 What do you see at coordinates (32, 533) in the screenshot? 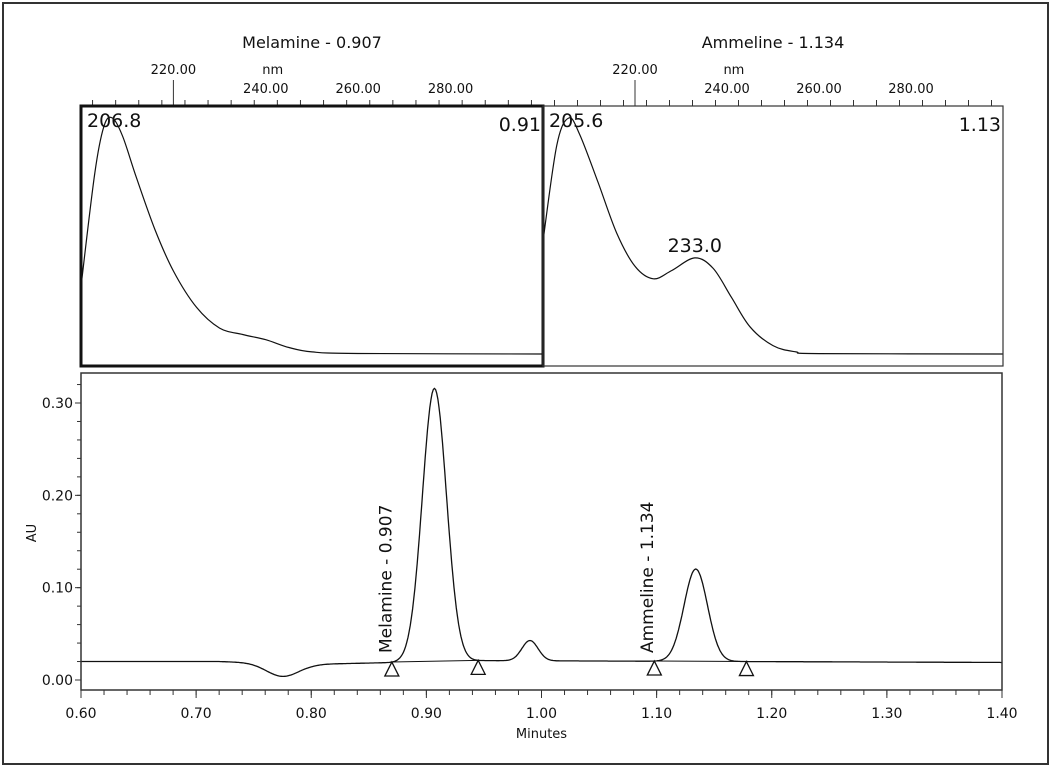
I see `y-axis-title: AU` at bounding box center [32, 533].